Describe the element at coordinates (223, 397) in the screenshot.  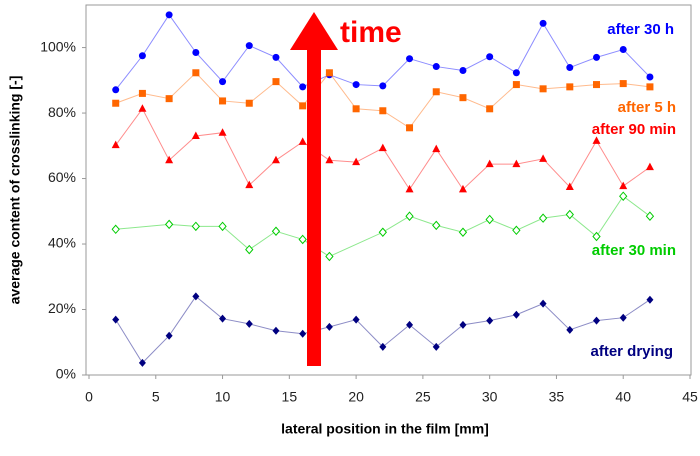
I see `x-tick-label: 10` at that location.